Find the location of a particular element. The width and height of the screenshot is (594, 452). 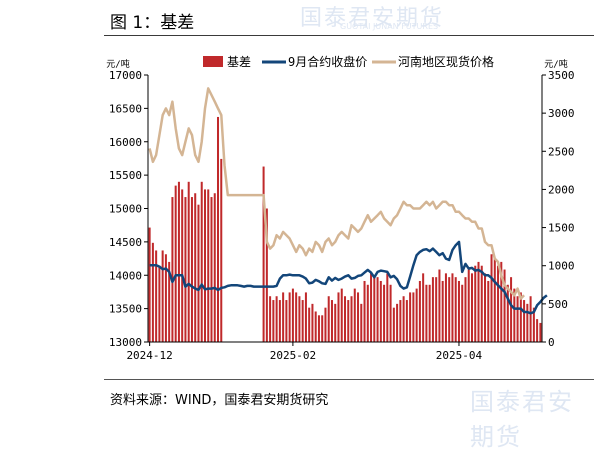

left-axis-unit: 元/吨 is located at coordinates (117, 64).